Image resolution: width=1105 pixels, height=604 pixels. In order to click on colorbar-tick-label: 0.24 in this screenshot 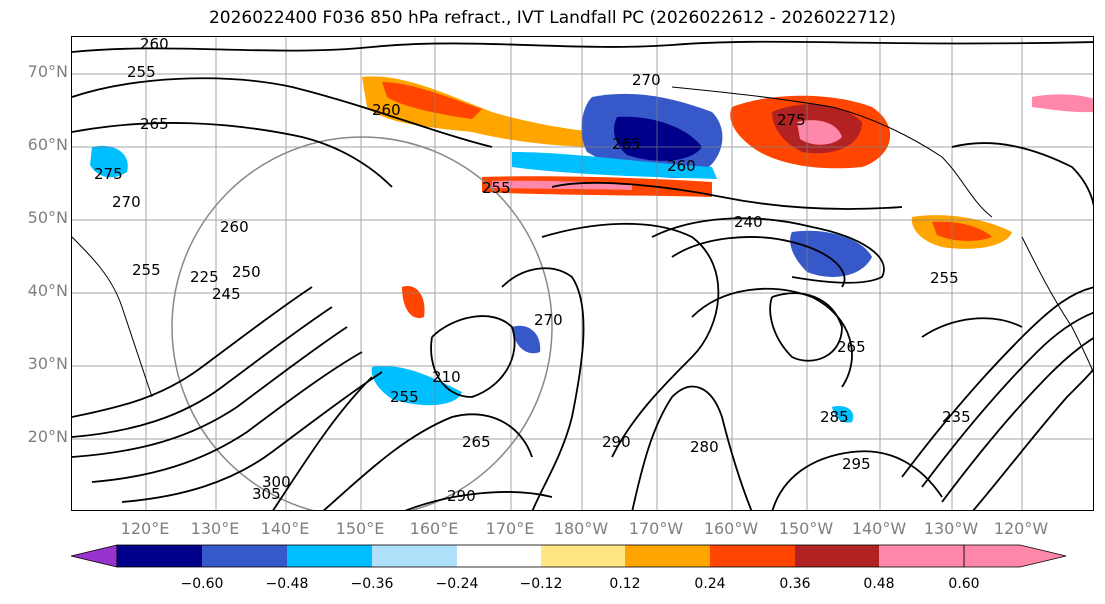, I will do `click(710, 584)`.